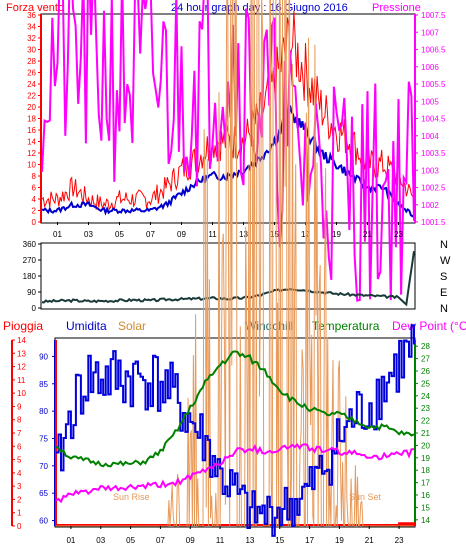  Describe the element at coordinates (399, 540) in the screenshot. I see `xtick-bottom-label: 23` at that location.